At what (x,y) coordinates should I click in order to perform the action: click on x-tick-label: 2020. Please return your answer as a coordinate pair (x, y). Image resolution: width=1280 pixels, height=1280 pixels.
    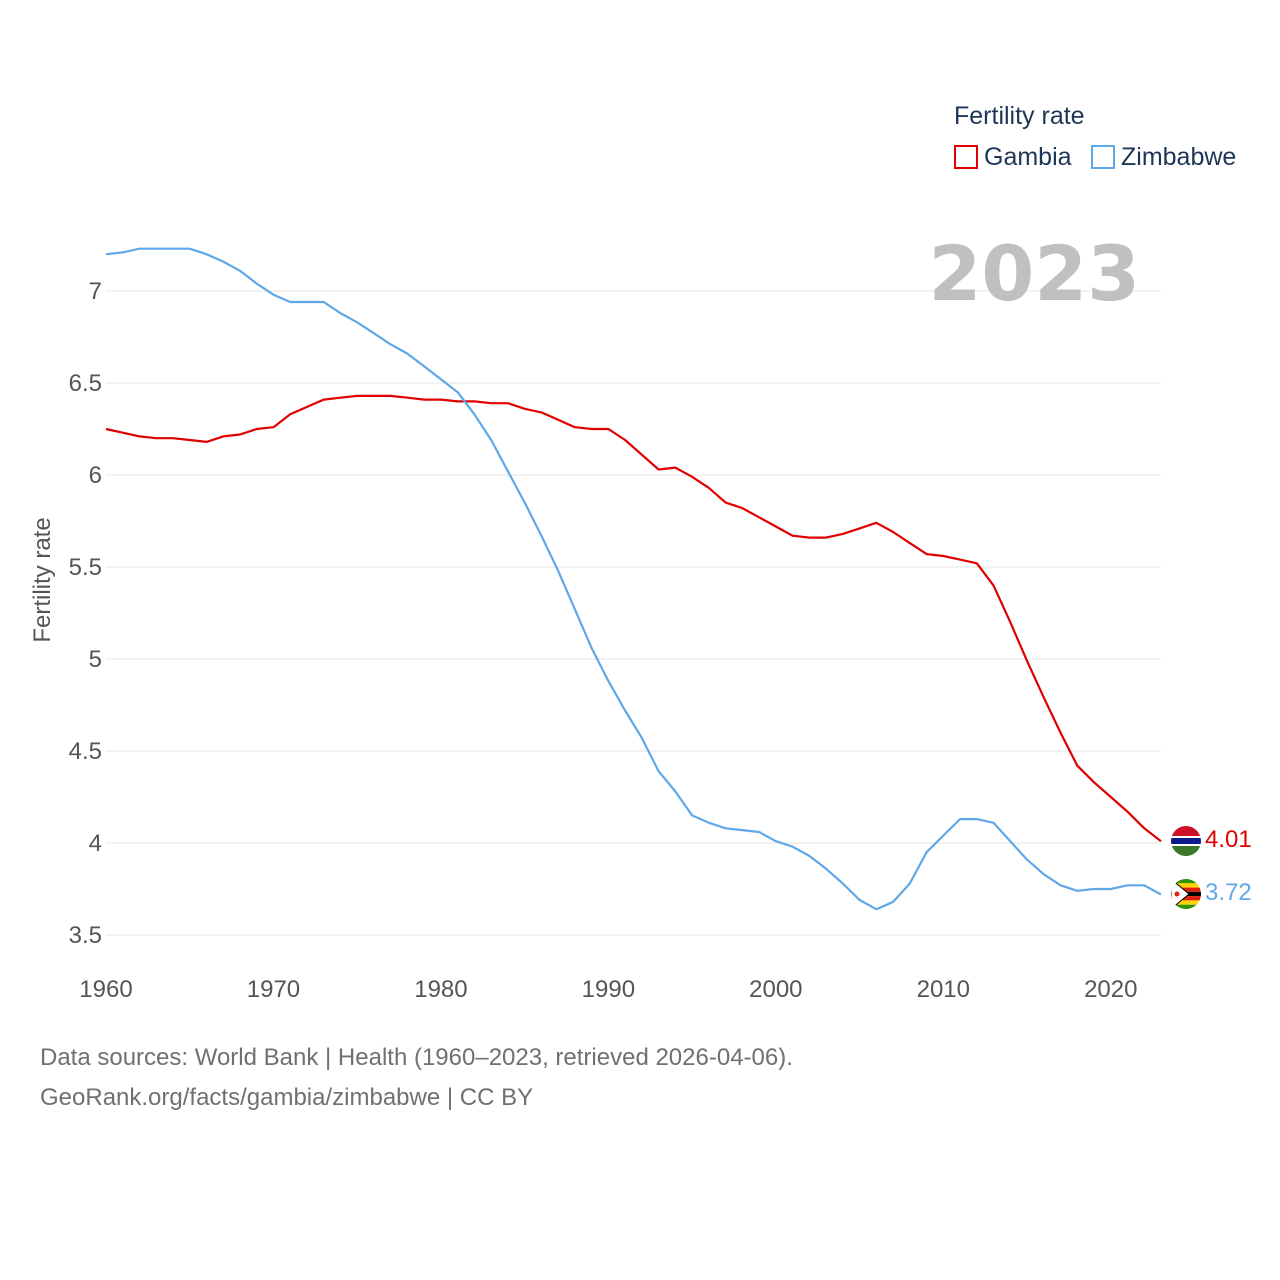
    Looking at the image, I should click on (1110, 989).